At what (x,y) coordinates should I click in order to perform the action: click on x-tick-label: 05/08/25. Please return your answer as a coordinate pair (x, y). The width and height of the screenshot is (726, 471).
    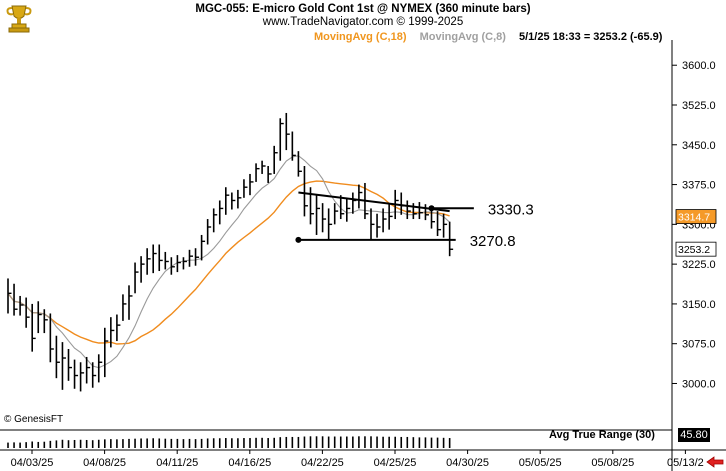
    Looking at the image, I should click on (612, 463).